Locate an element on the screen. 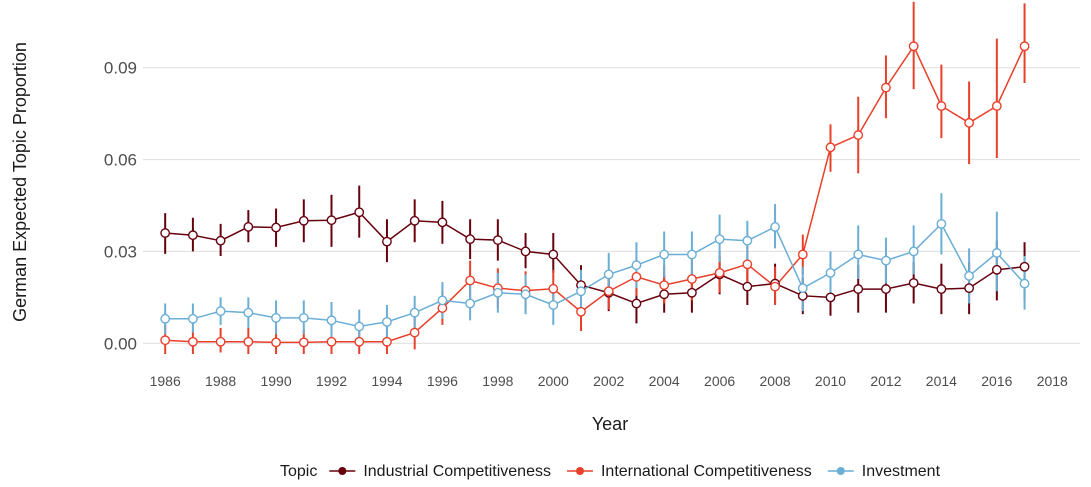 The image size is (1091, 487). x-tick-label: 1990 is located at coordinates (275, 381).